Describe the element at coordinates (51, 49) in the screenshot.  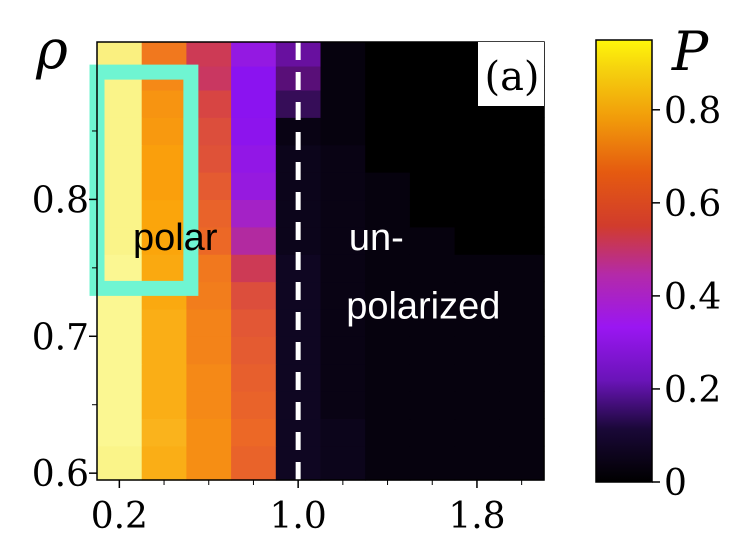
I see `y-axis-label: ρ` at that location.